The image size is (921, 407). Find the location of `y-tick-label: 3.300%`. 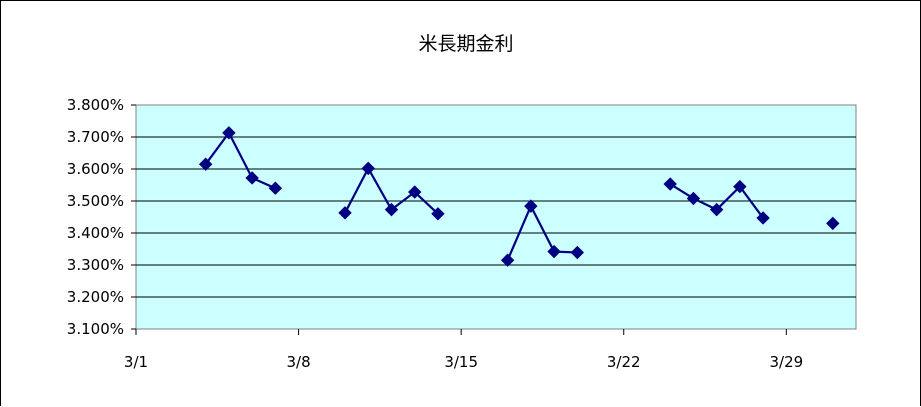

y-tick-label: 3.300% is located at coordinates (95, 265).